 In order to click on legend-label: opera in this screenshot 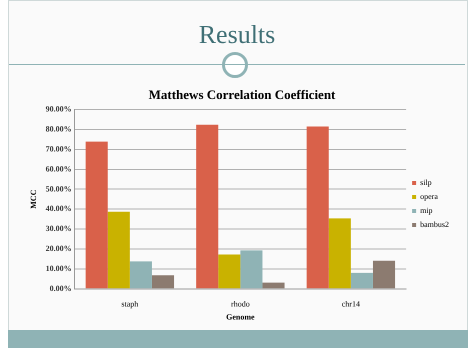, I will do `click(429, 197)`.